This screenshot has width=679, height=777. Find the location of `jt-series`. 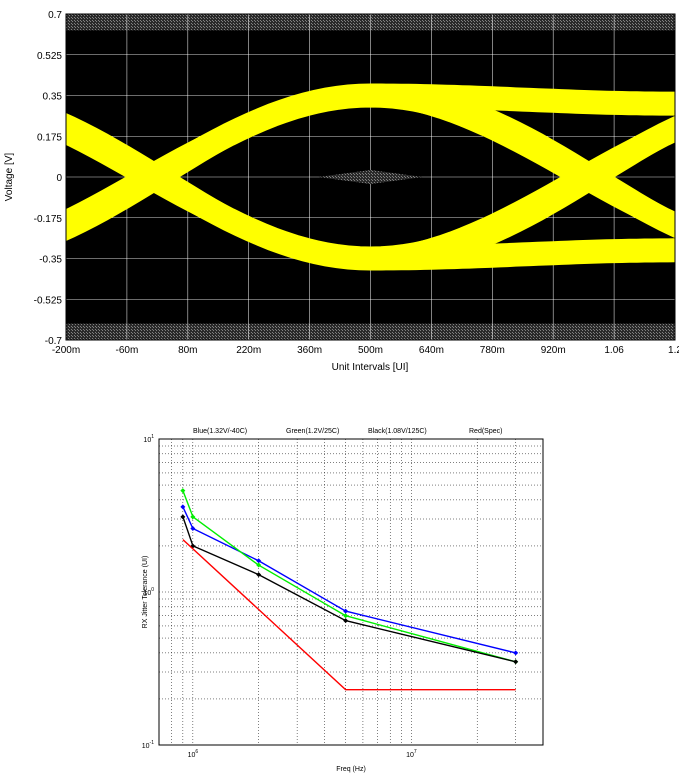

jt-series is located at coordinates (349, 589).